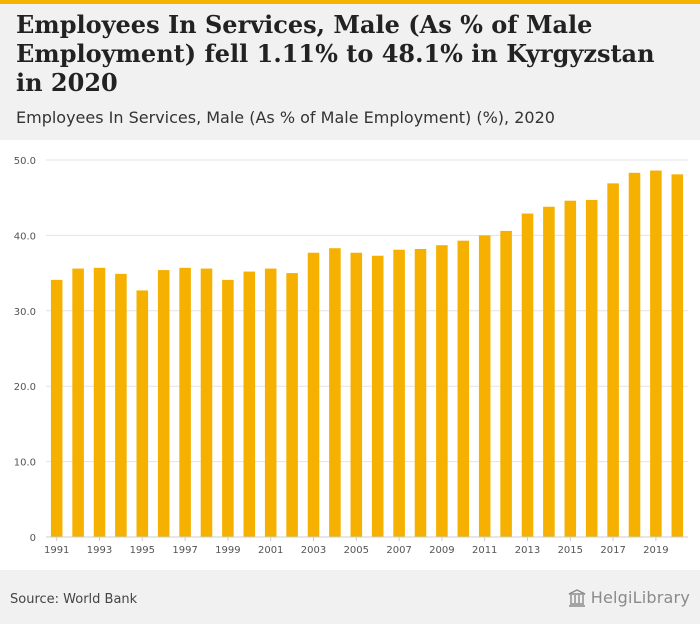  What do you see at coordinates (184, 550) in the screenshot?
I see `x-tick-label: 1997` at bounding box center [184, 550].